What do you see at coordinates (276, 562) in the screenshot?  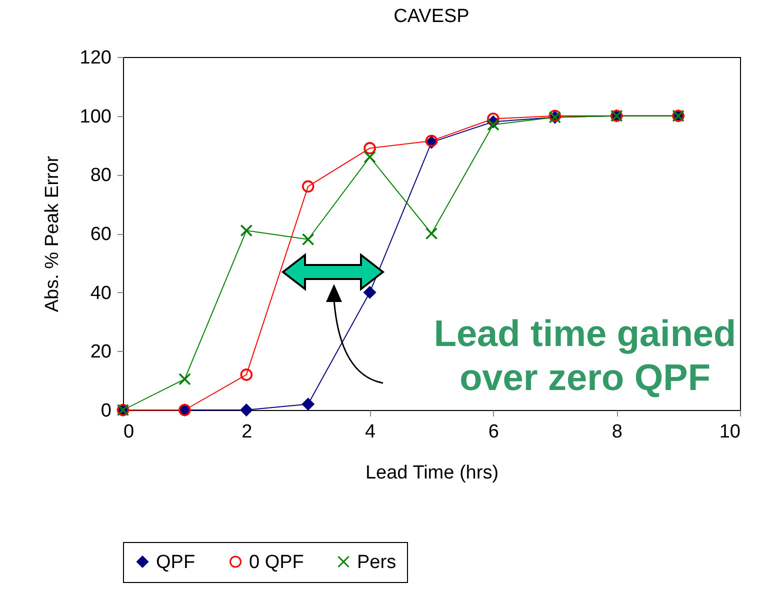 I see `legend-label: 0 QPF` at bounding box center [276, 562].